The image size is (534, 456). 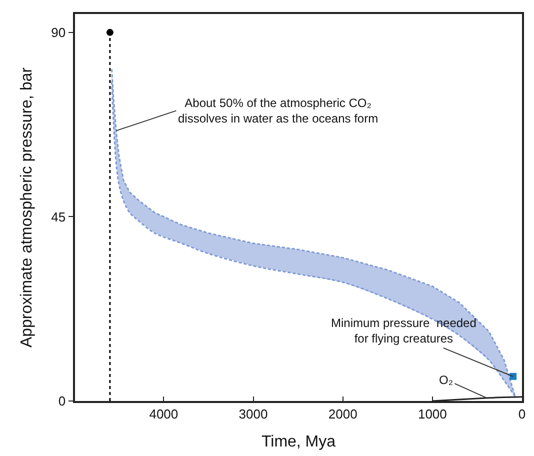 What do you see at coordinates (163, 414) in the screenshot?
I see `x-tick-label: 4000` at bounding box center [163, 414].